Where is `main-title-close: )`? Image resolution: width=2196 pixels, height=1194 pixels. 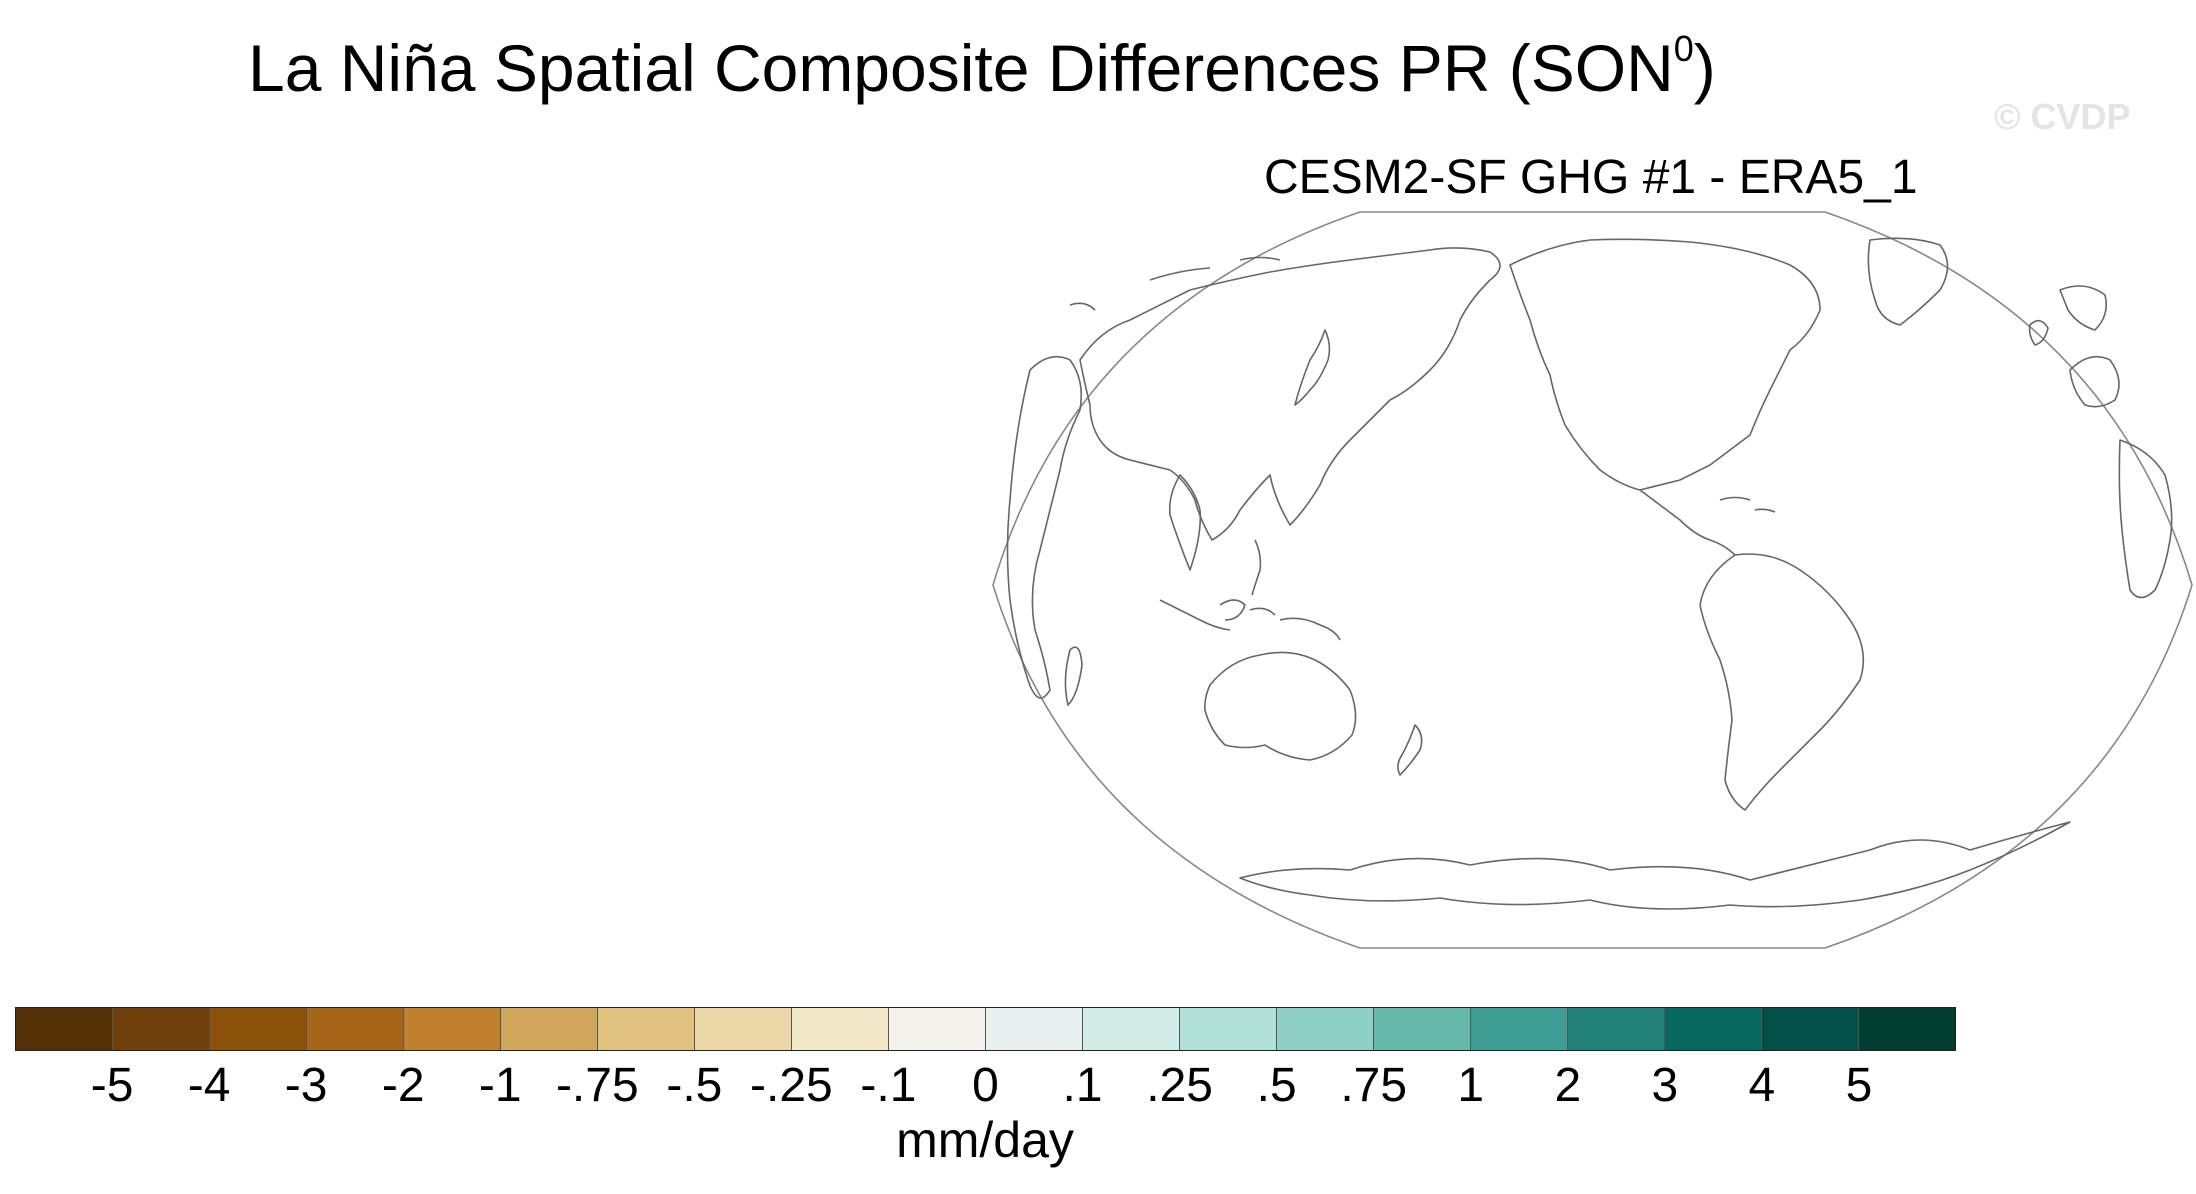
main-title-close: ) is located at coordinates (1704, 68).